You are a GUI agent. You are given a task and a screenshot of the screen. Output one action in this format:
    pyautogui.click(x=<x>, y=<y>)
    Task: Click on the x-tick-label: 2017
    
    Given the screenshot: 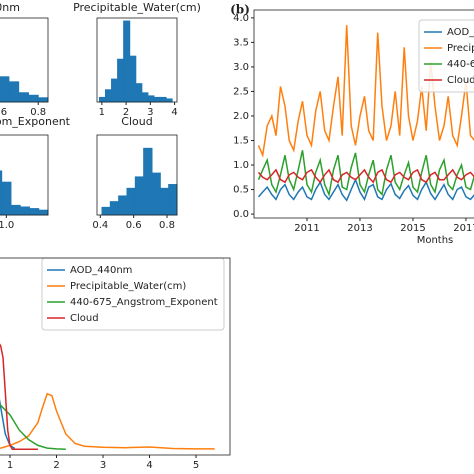 What is the action you would take?
    pyautogui.click(x=463, y=228)
    